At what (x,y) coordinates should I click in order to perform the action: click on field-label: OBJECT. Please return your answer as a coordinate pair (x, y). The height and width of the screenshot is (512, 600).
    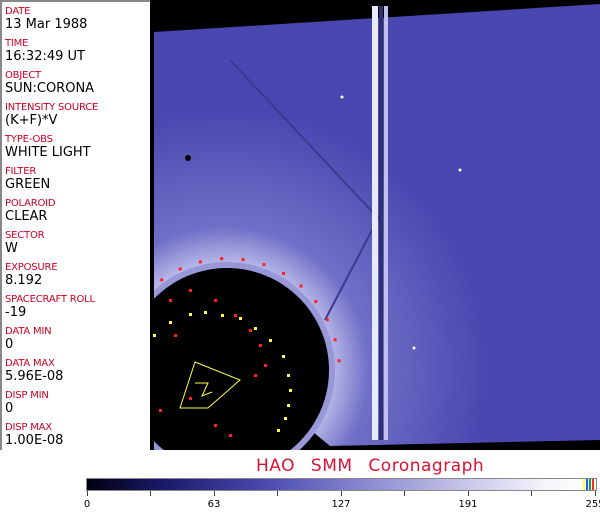
    Looking at the image, I should click on (23, 75).